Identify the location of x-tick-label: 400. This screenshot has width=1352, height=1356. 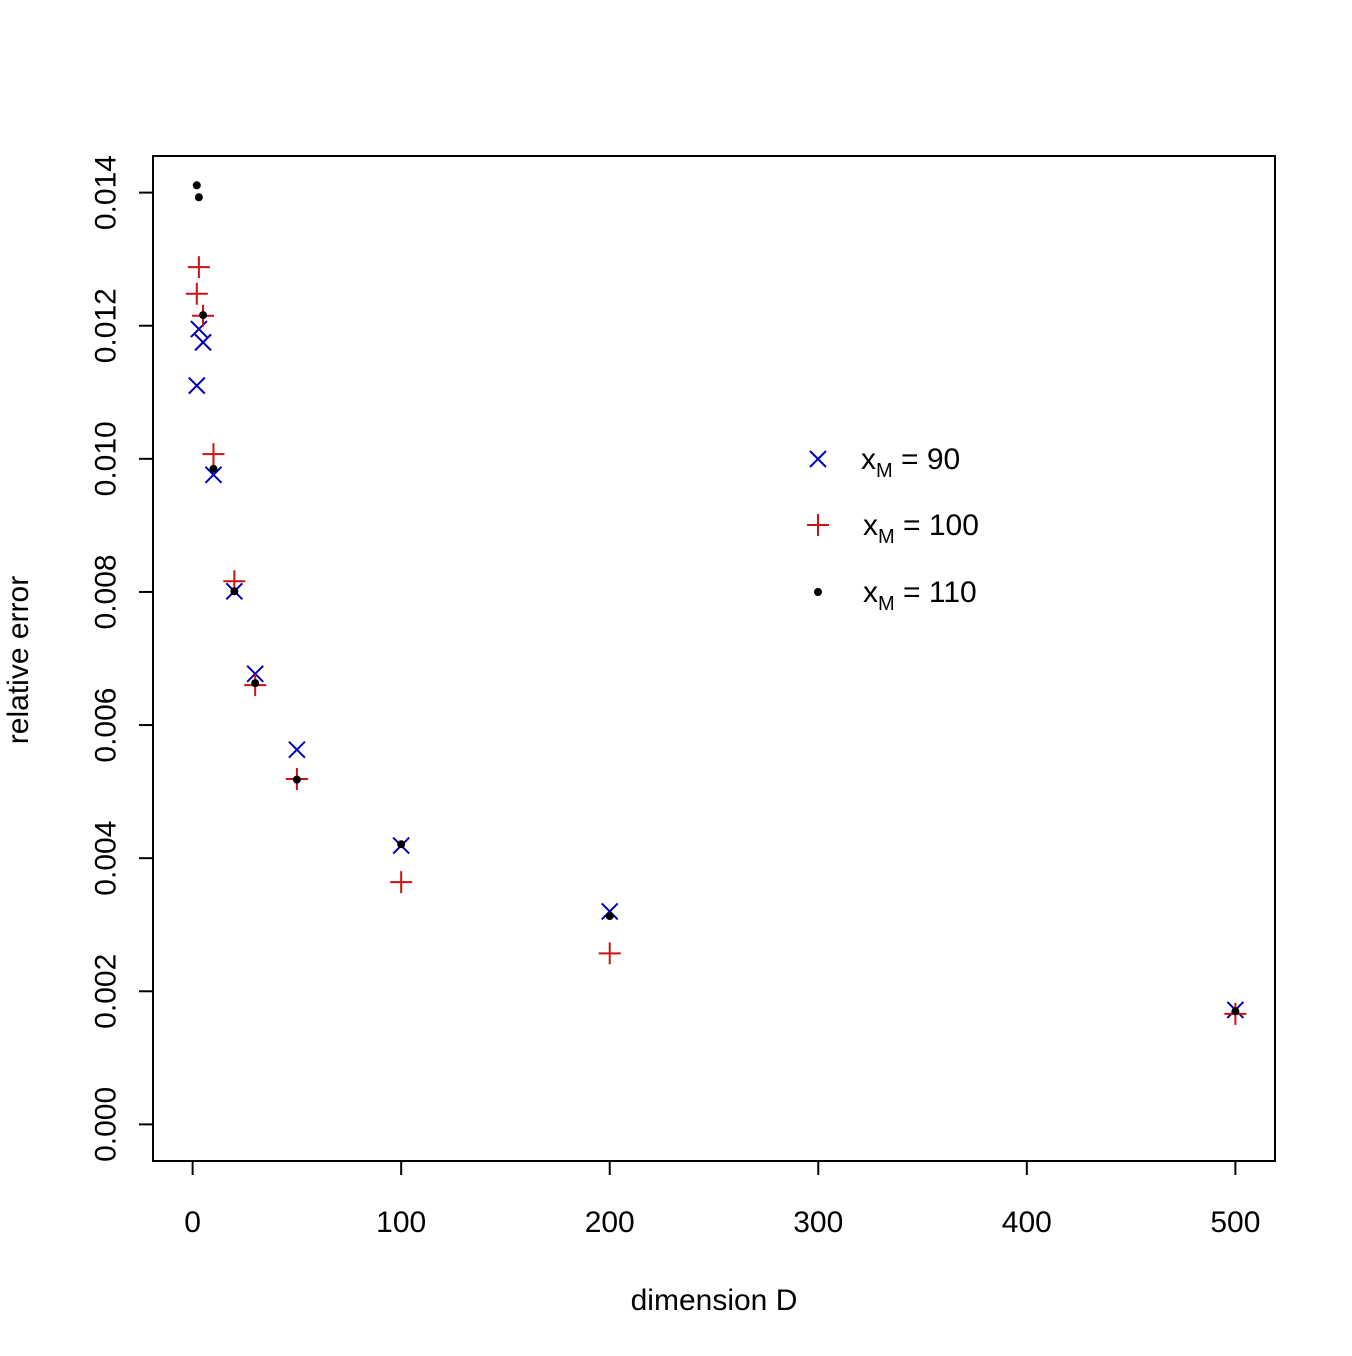
(1027, 1222).